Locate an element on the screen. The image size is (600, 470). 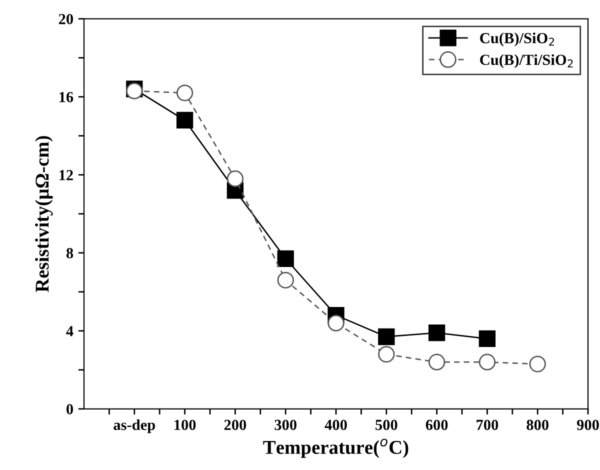
y-tick-label: 20 is located at coordinates (65, 19).